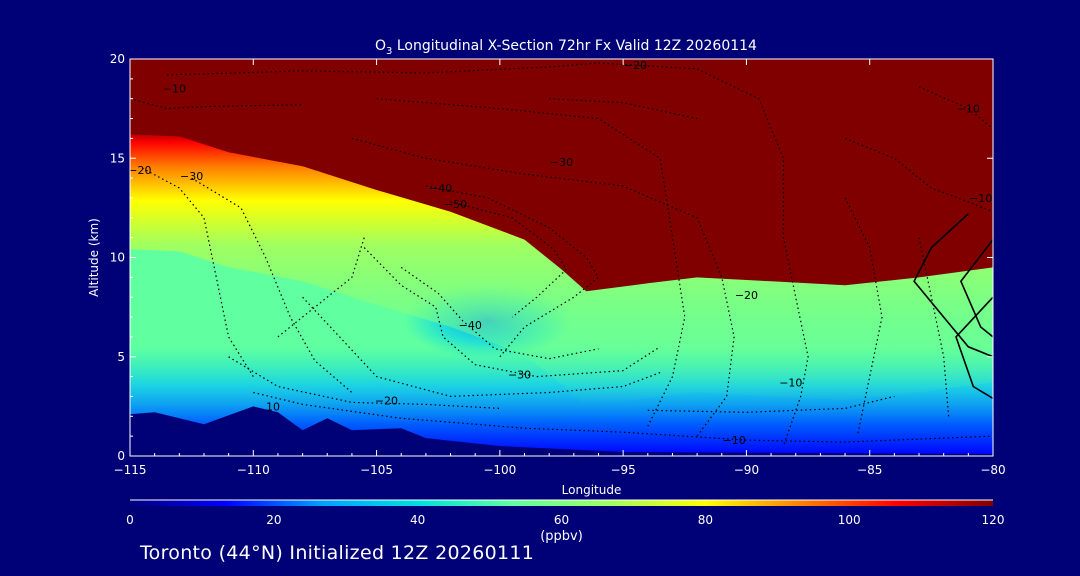 This screenshot has height=576, width=1080. What do you see at coordinates (117, 258) in the screenshot?
I see `y-tick-label: 10` at bounding box center [117, 258].